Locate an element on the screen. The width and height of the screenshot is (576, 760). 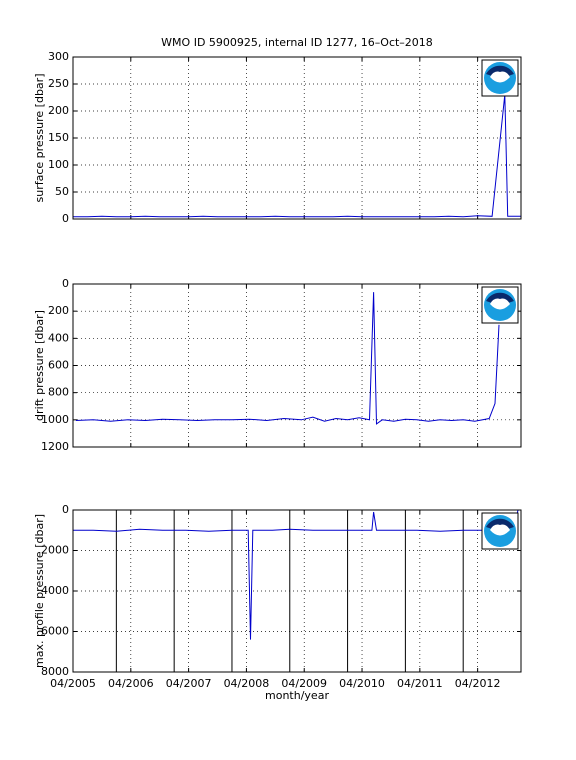
y-tick-label: 8000 is located at coordinates (55, 671).